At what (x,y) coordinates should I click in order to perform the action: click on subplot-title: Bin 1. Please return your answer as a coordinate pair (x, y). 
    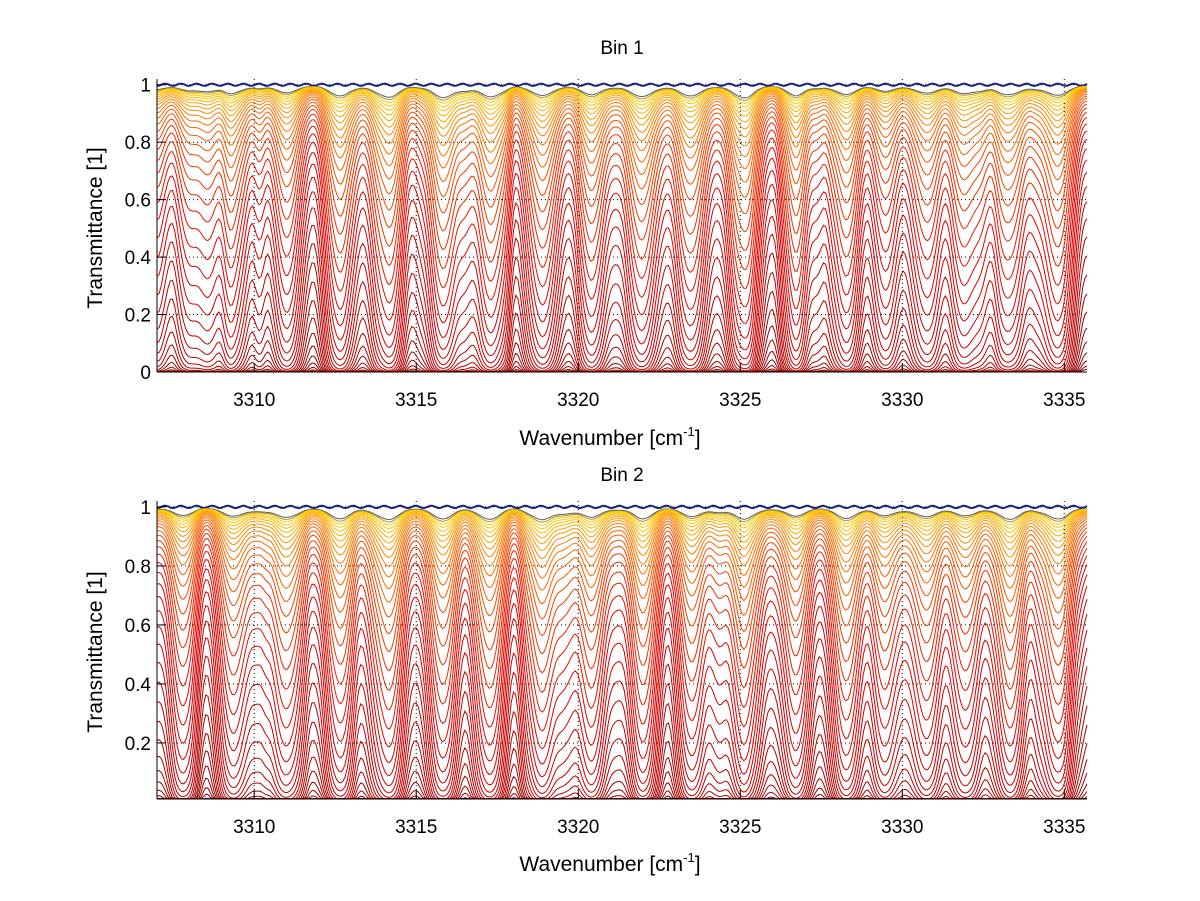
    Looking at the image, I should click on (621, 48).